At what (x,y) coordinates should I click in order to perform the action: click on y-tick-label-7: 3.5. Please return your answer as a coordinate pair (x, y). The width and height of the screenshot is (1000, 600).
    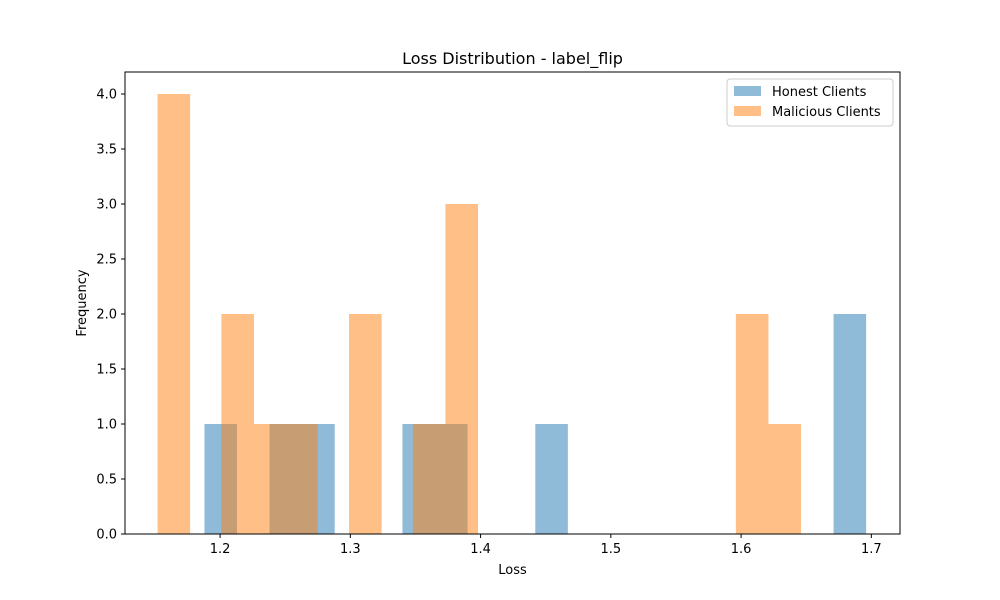
    Looking at the image, I should click on (106, 150).